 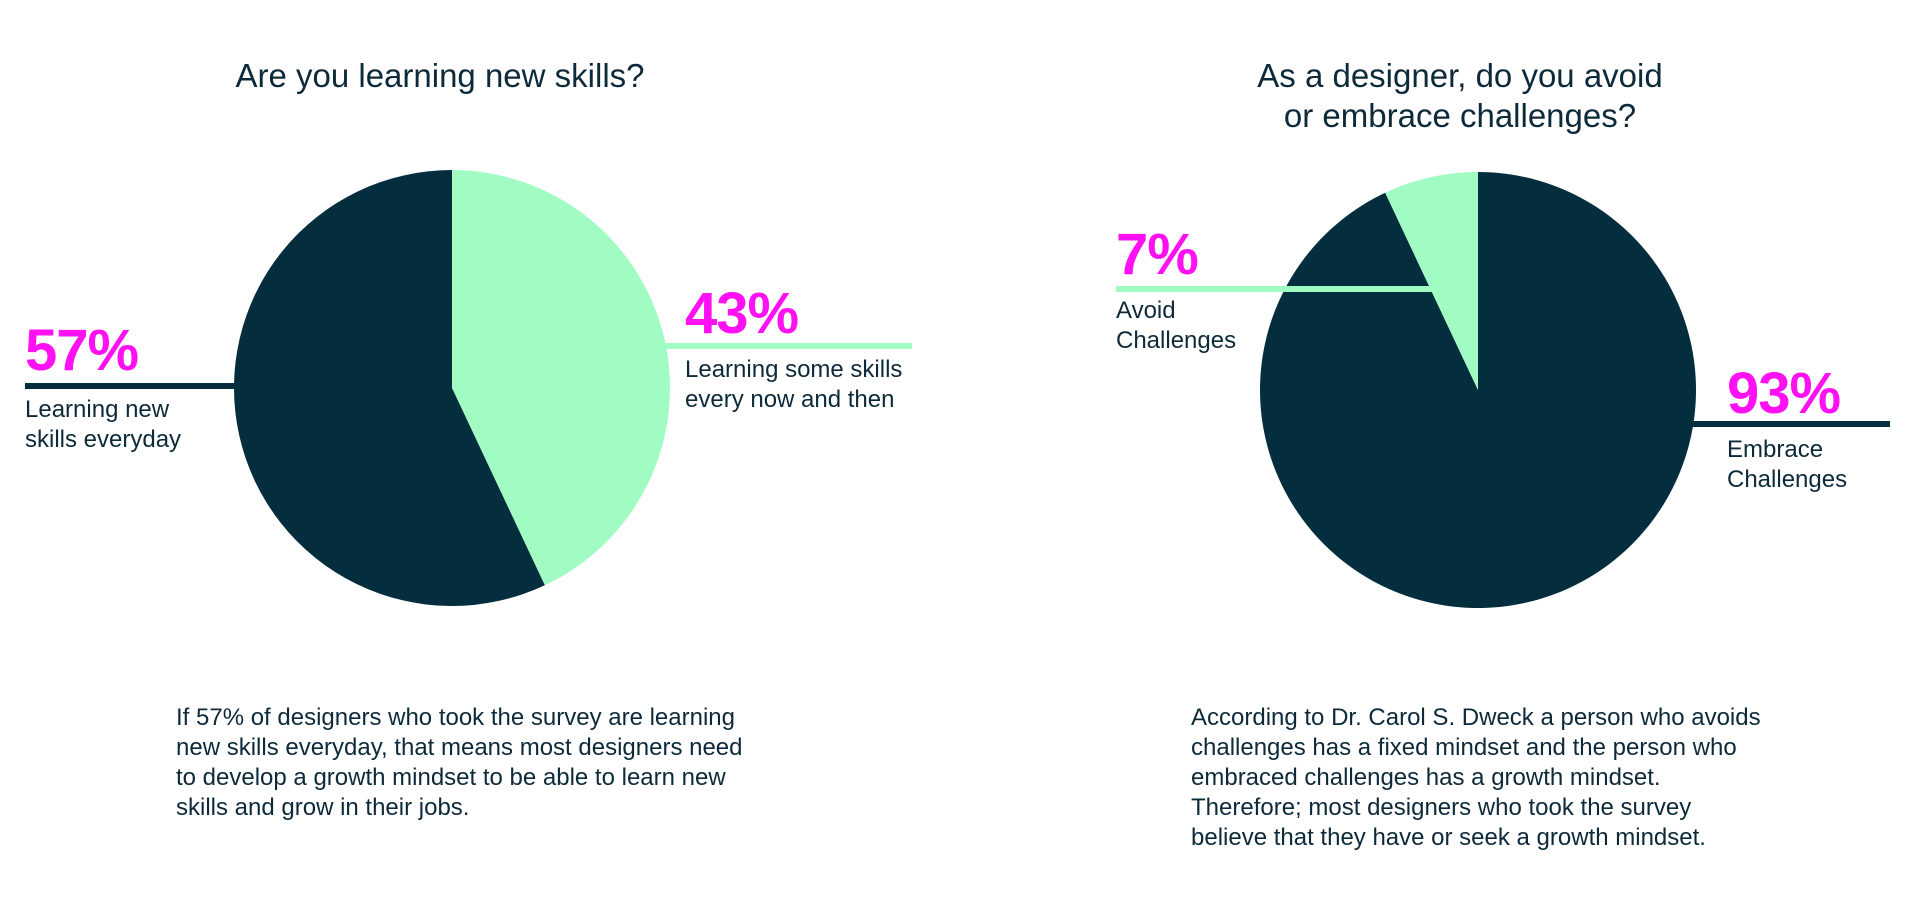 What do you see at coordinates (1460, 75) in the screenshot?
I see `chart2-title-line-1: As a designer, do you avoid` at bounding box center [1460, 75].